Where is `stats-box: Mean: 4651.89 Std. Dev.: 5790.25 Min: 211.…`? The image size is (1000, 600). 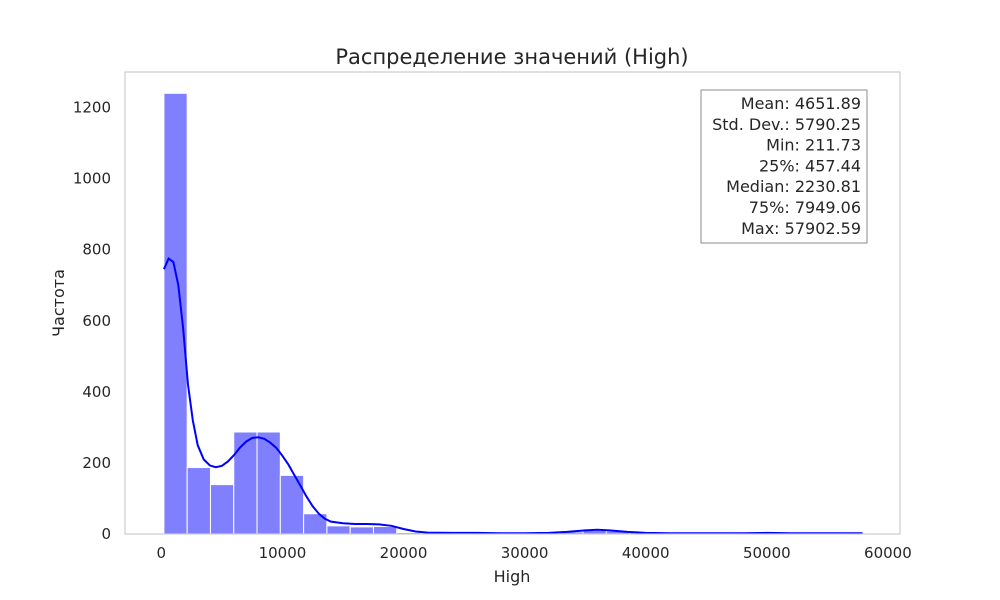 stats-box: Mean: 4651.89 Std. Dev.: 5790.25 Min: 211.… is located at coordinates (784, 166).